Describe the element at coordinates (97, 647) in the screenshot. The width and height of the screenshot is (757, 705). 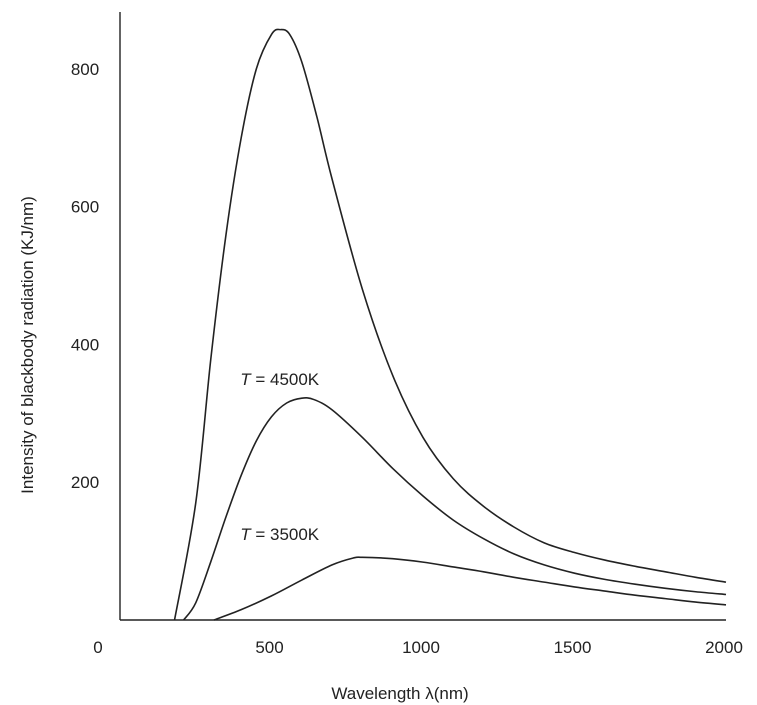
I see `origin-label: 0` at that location.